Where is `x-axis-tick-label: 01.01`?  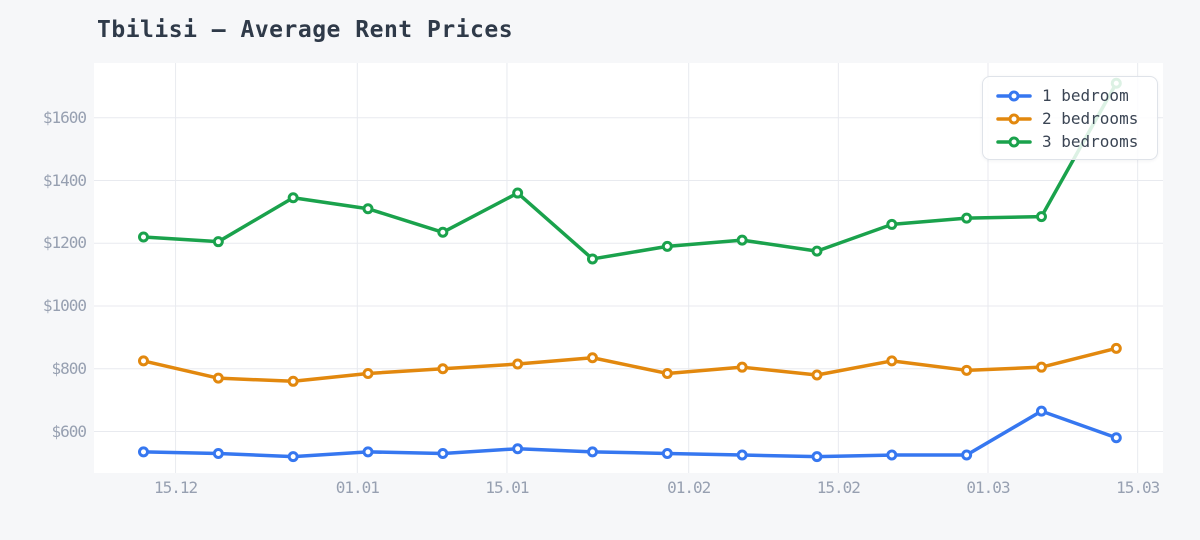
x-axis-tick-label: 01.01 is located at coordinates (357, 487).